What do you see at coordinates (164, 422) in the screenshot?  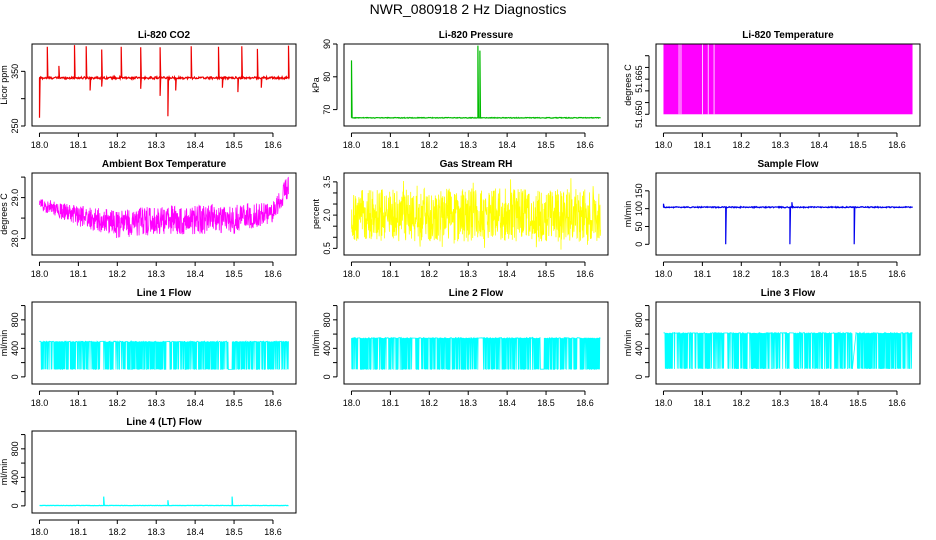 I see `chart-title: Line 4 (LT) Flow` at bounding box center [164, 422].